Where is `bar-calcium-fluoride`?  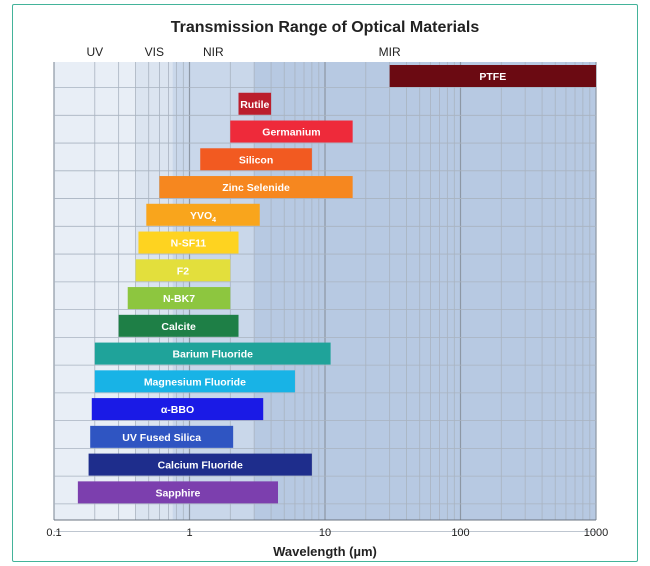
bar-calcium-fluoride is located at coordinates (200, 464).